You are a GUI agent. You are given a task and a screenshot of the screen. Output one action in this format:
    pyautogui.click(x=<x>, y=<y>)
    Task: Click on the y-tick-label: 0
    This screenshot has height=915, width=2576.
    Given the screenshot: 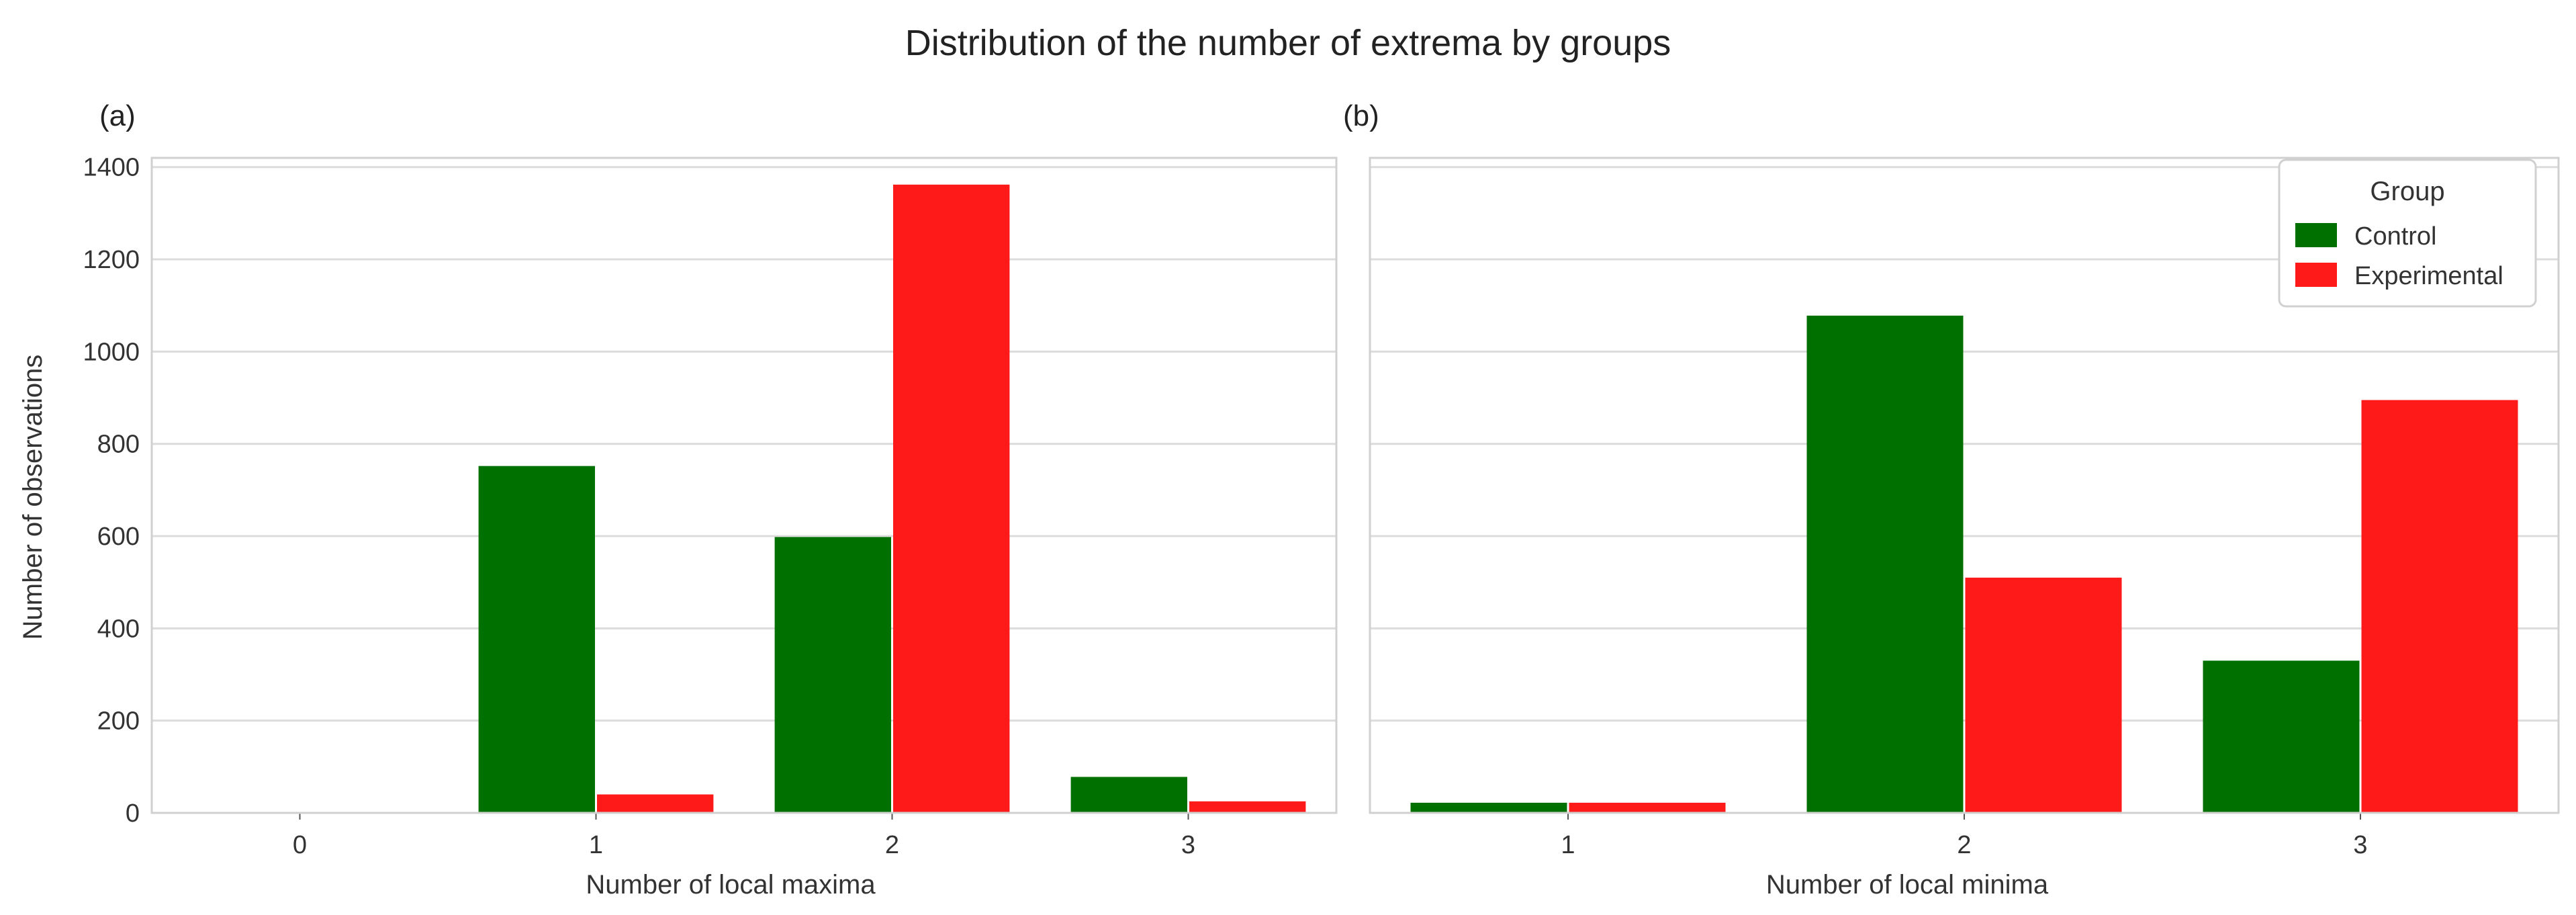 What is the action you would take?
    pyautogui.click(x=133, y=813)
    